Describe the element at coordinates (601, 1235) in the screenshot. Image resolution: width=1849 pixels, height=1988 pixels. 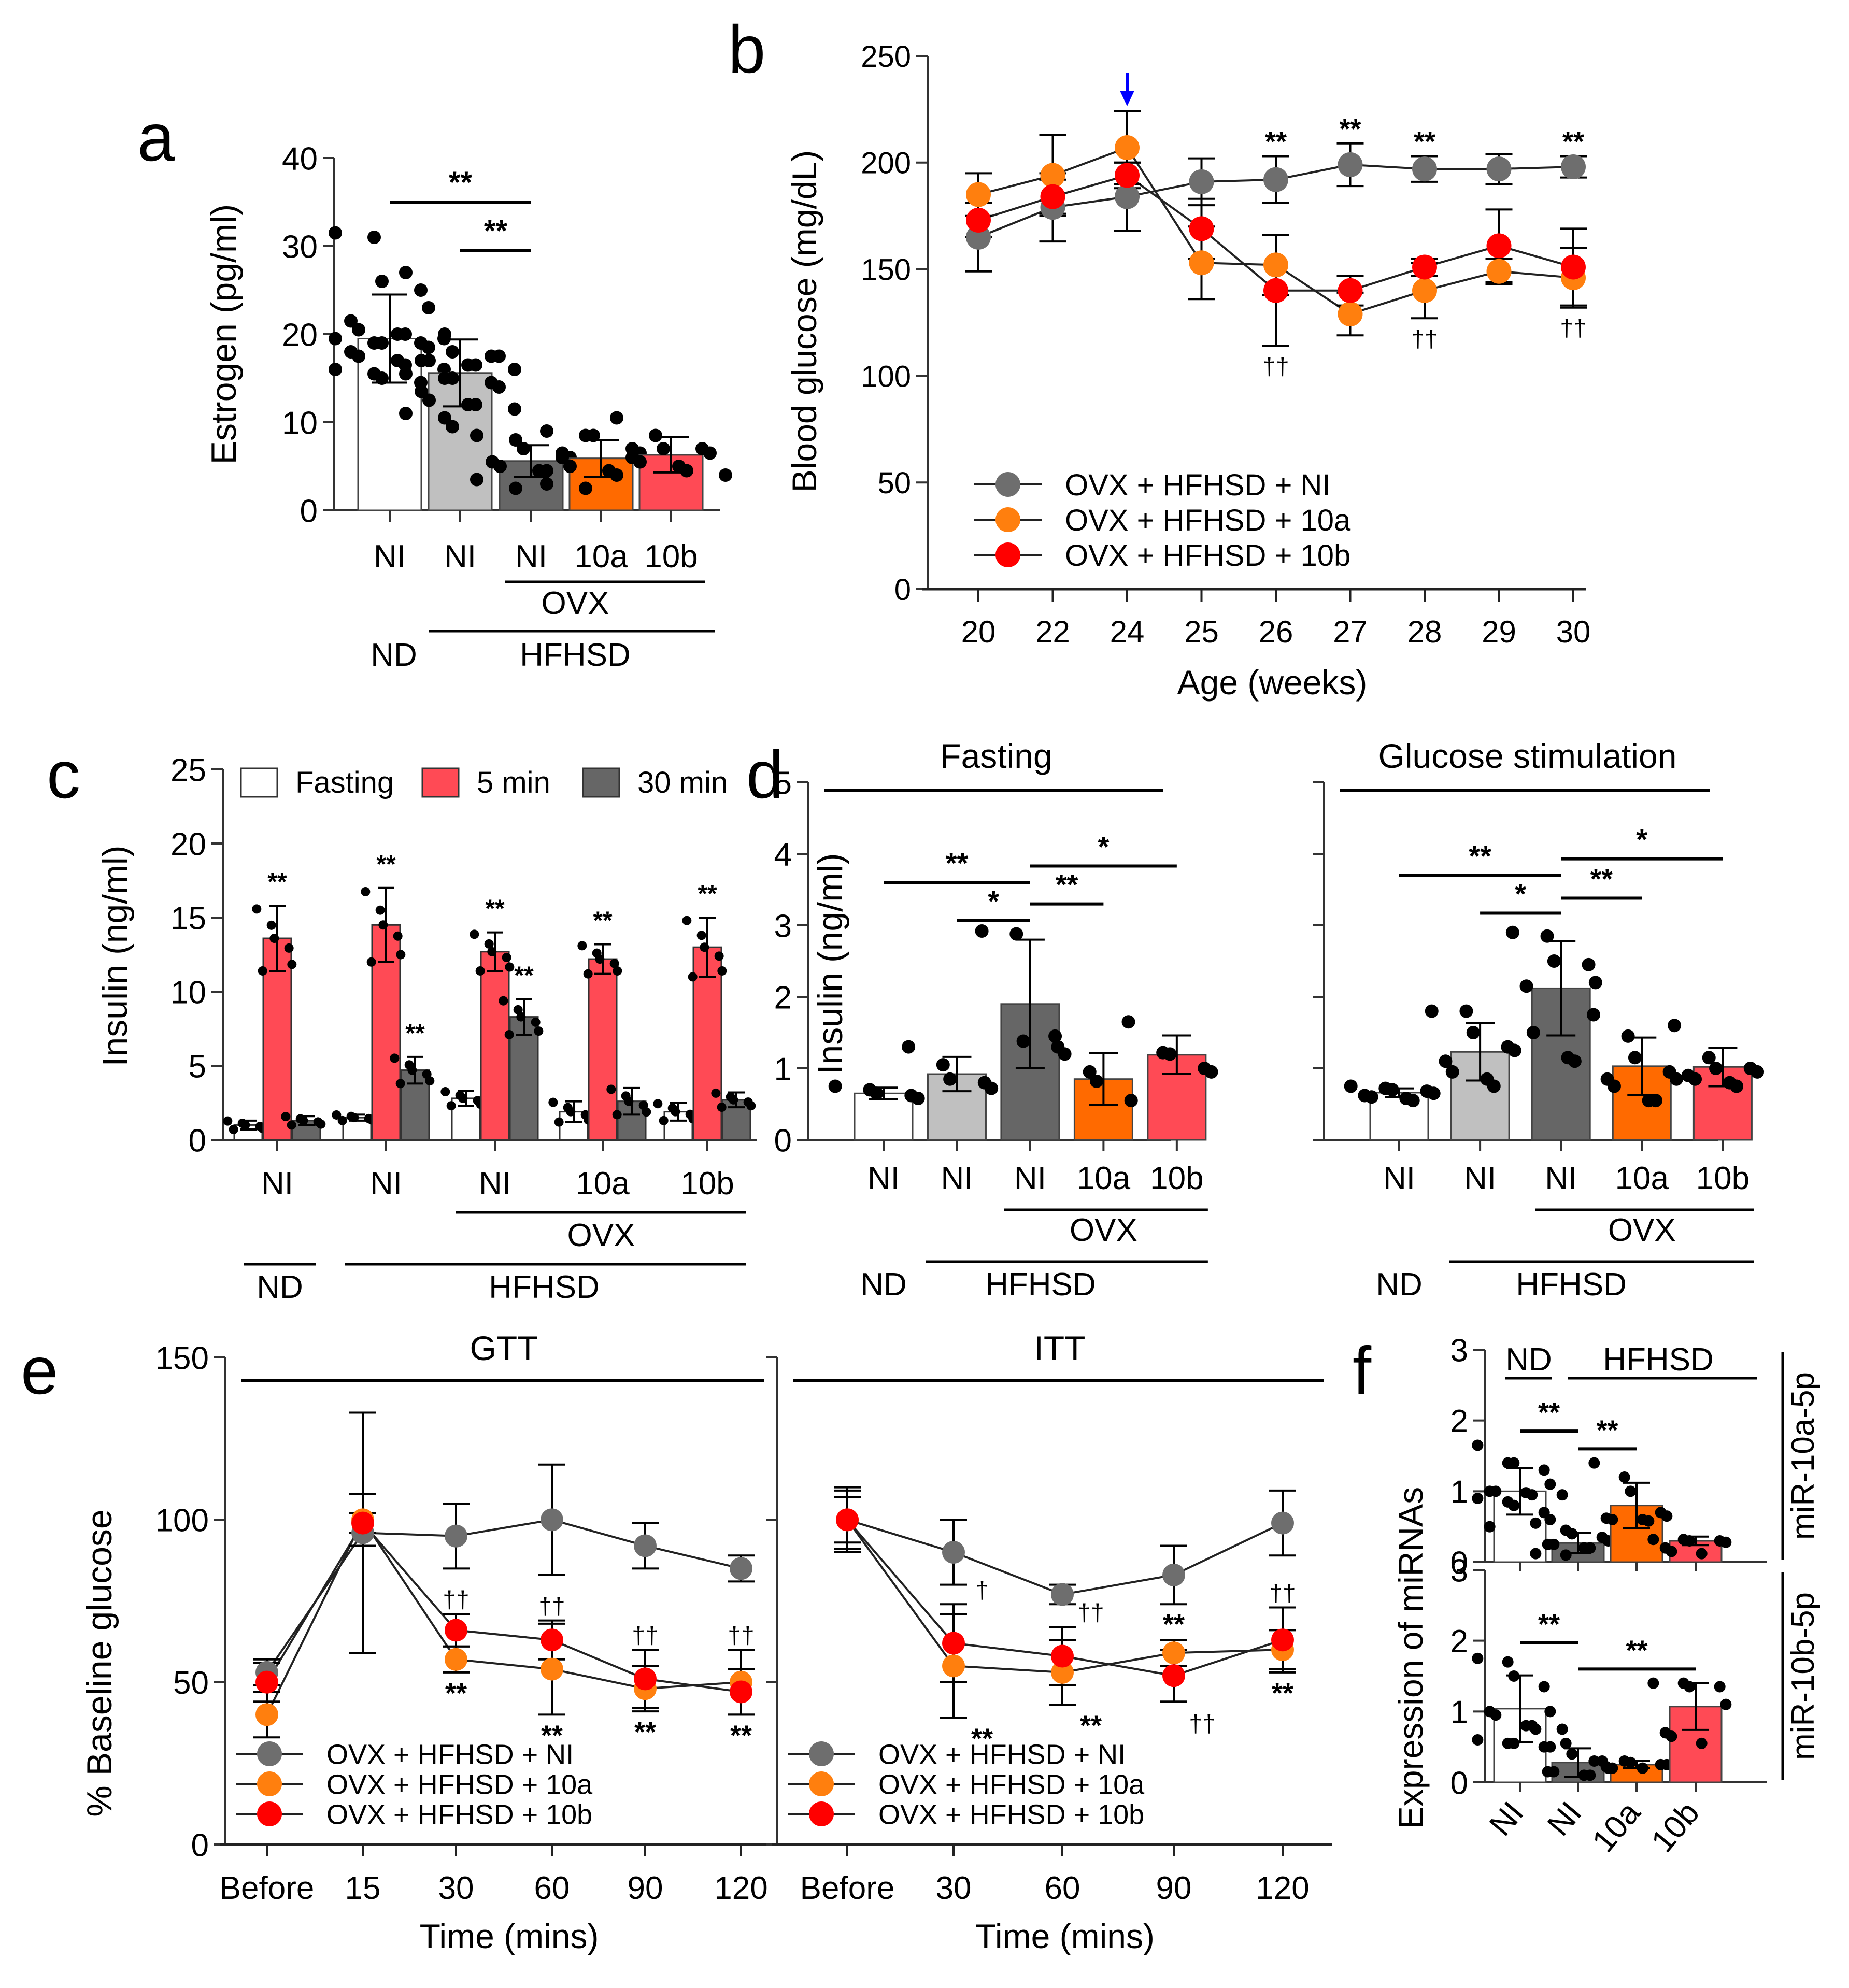
I see `panel-c-group-label-ovx: OVX` at that location.